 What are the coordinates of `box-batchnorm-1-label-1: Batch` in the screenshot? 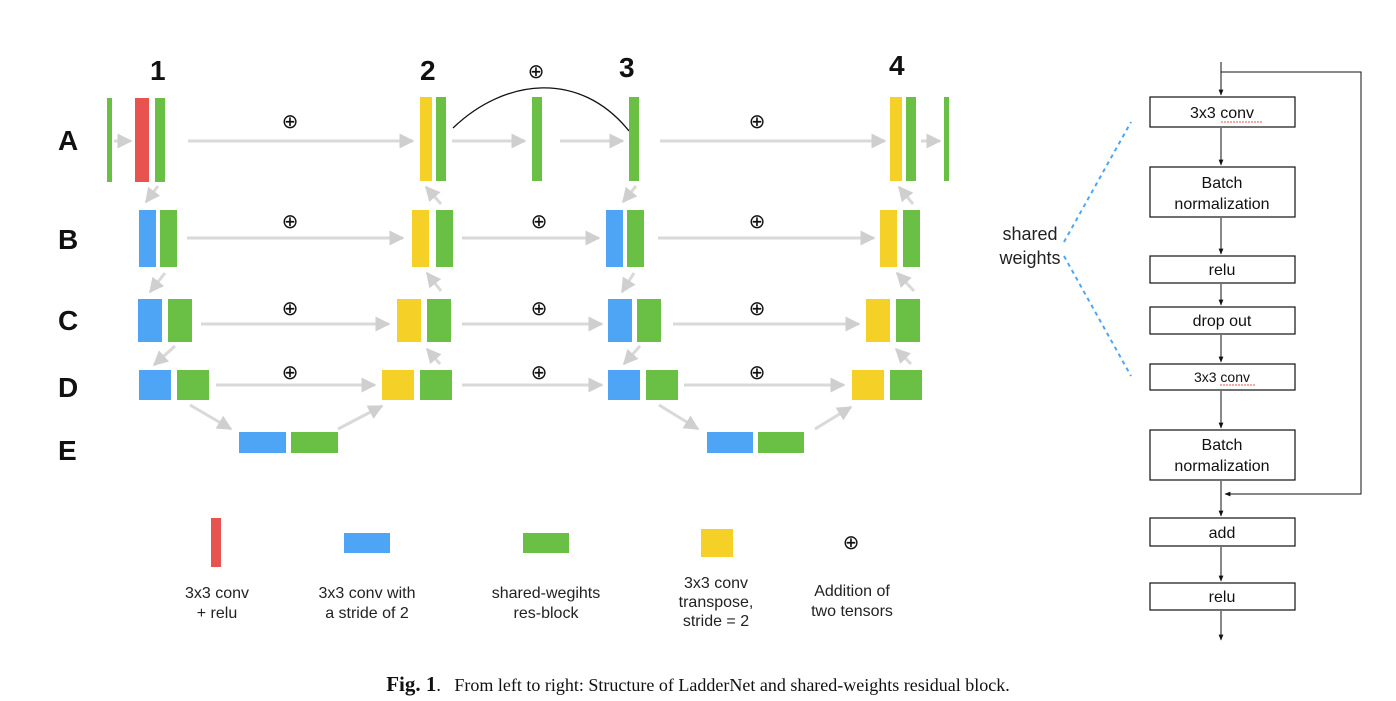 It's located at (1222, 183).